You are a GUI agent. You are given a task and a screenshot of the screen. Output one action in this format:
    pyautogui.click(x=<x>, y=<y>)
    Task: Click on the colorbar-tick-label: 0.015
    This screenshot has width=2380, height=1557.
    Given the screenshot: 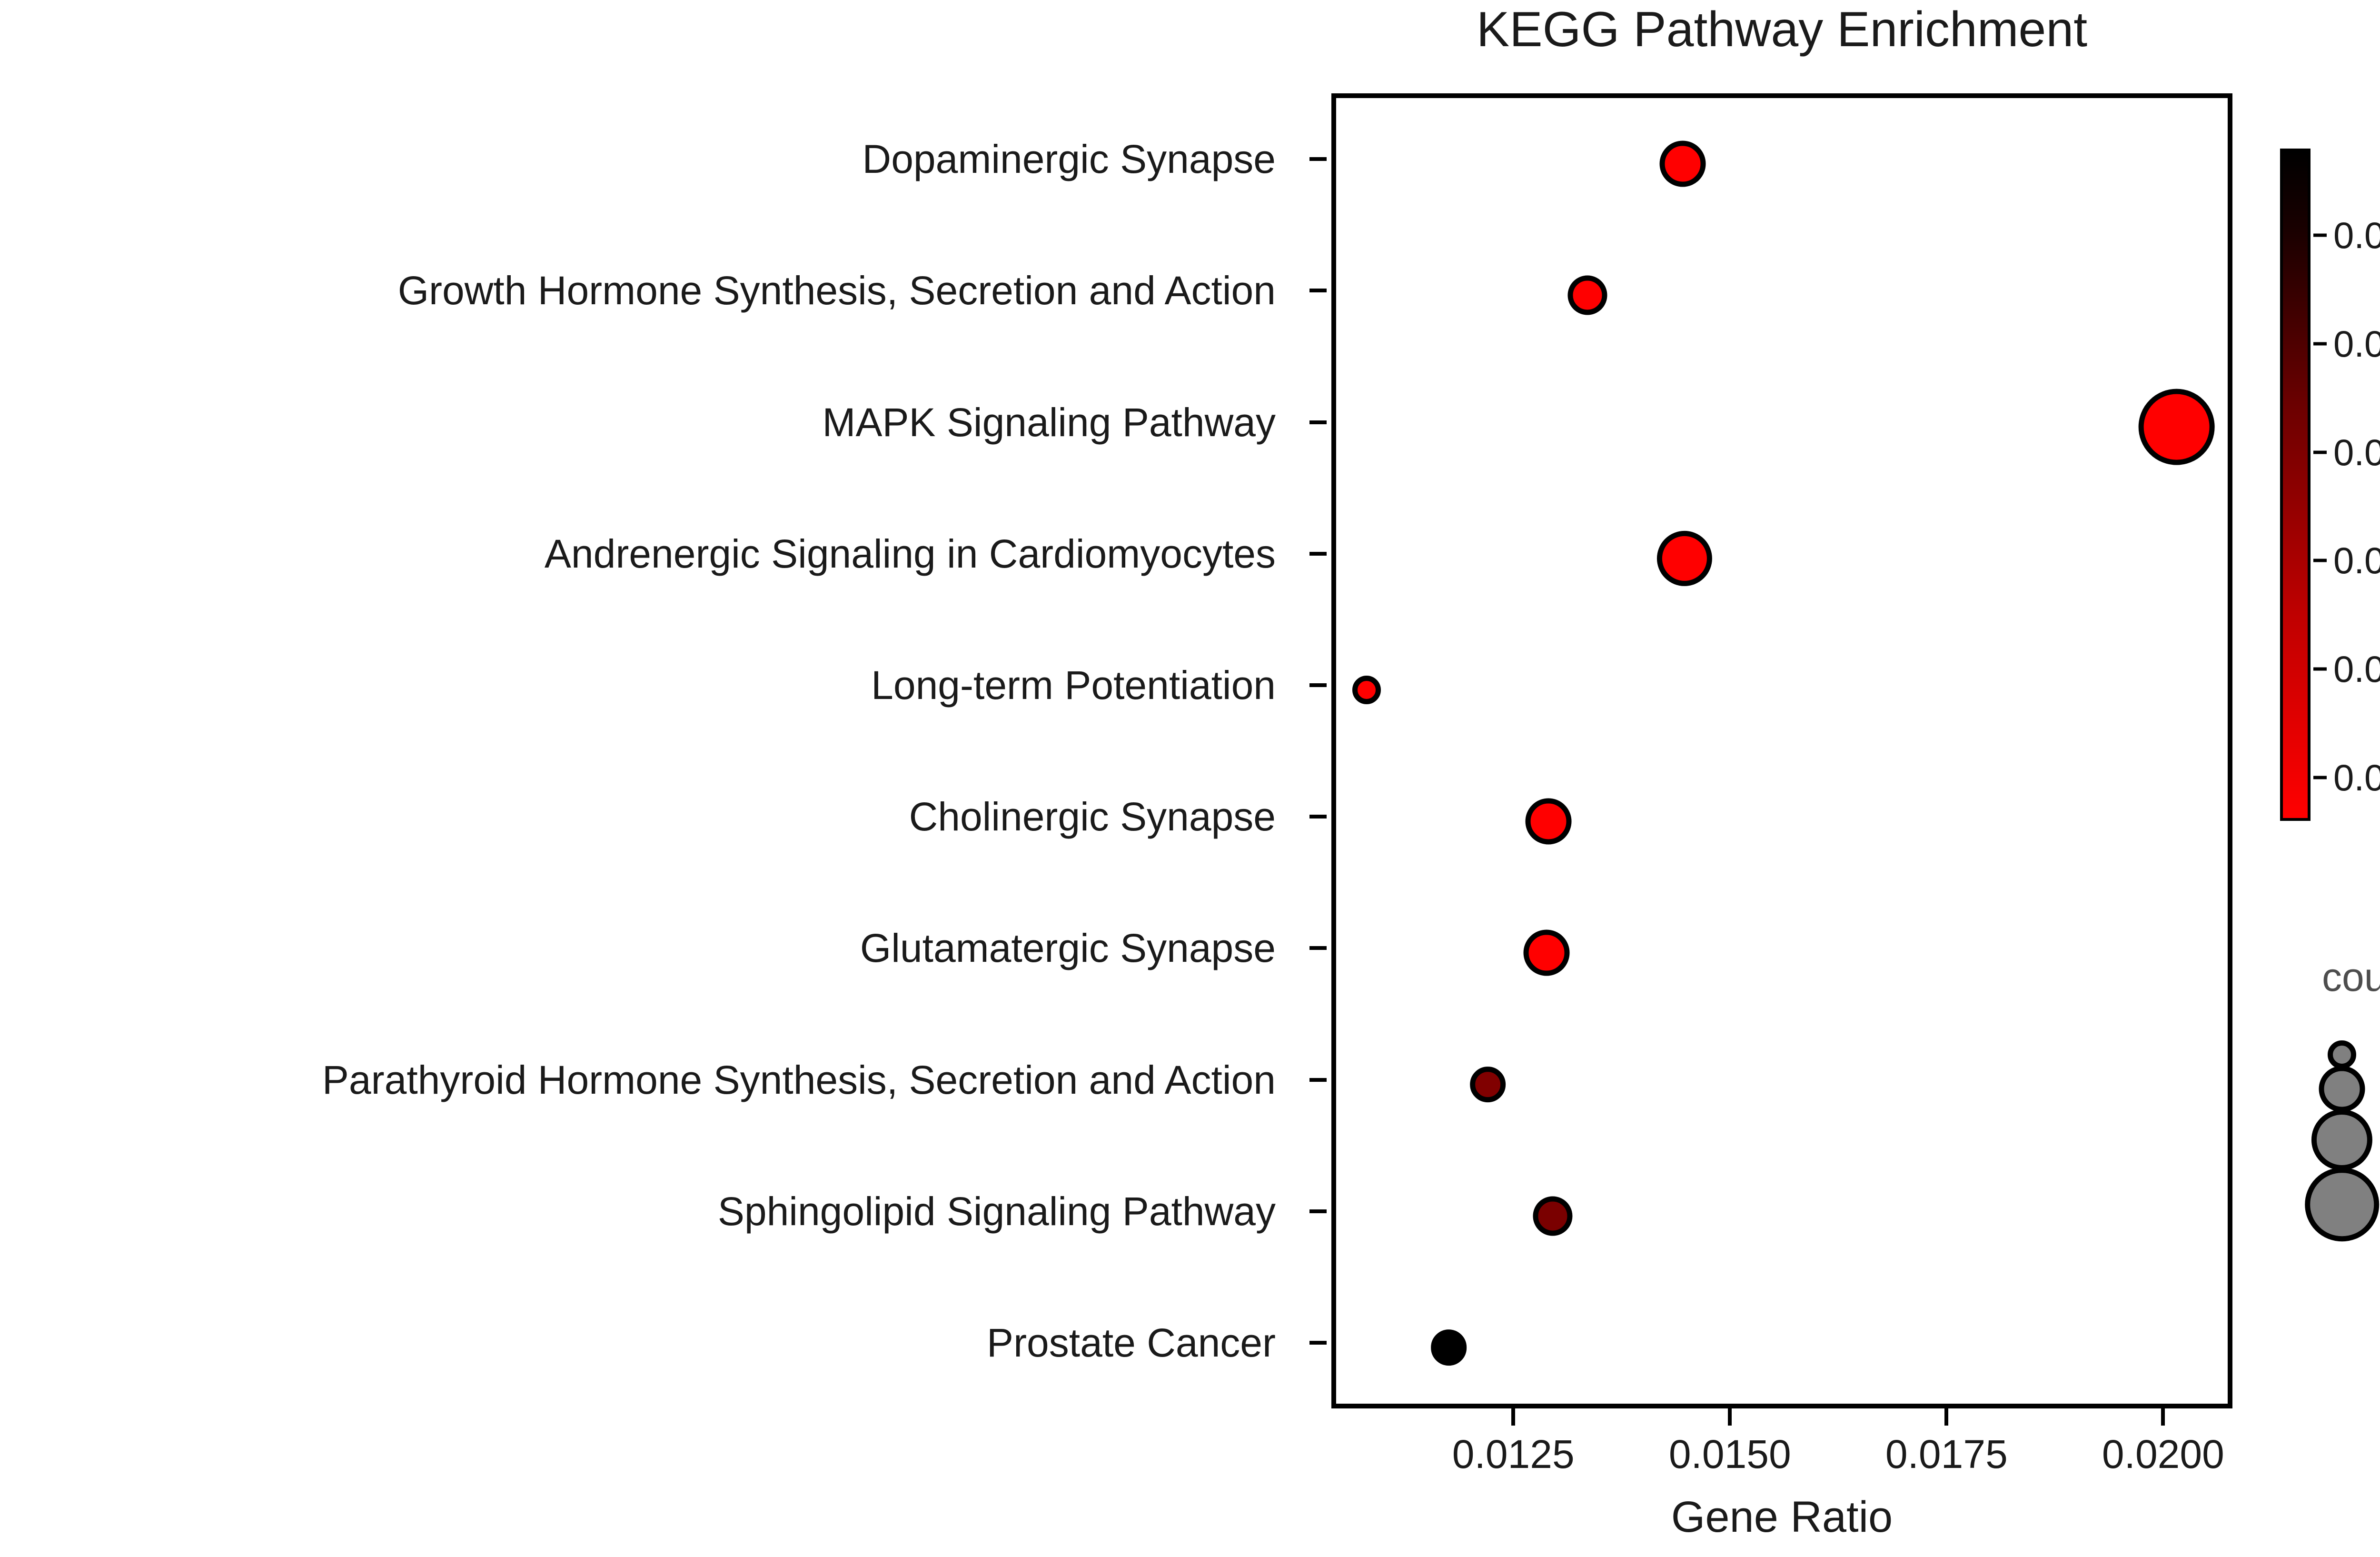 What is the action you would take?
    pyautogui.click(x=2356, y=777)
    